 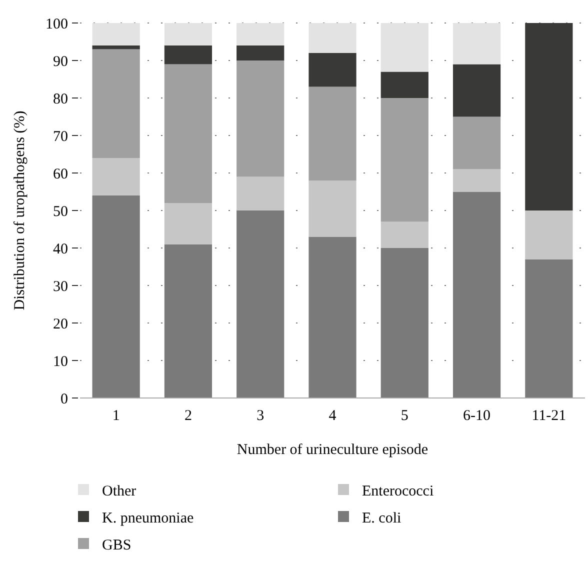 I want to click on y-tick-label: 80, so click(x=60, y=99).